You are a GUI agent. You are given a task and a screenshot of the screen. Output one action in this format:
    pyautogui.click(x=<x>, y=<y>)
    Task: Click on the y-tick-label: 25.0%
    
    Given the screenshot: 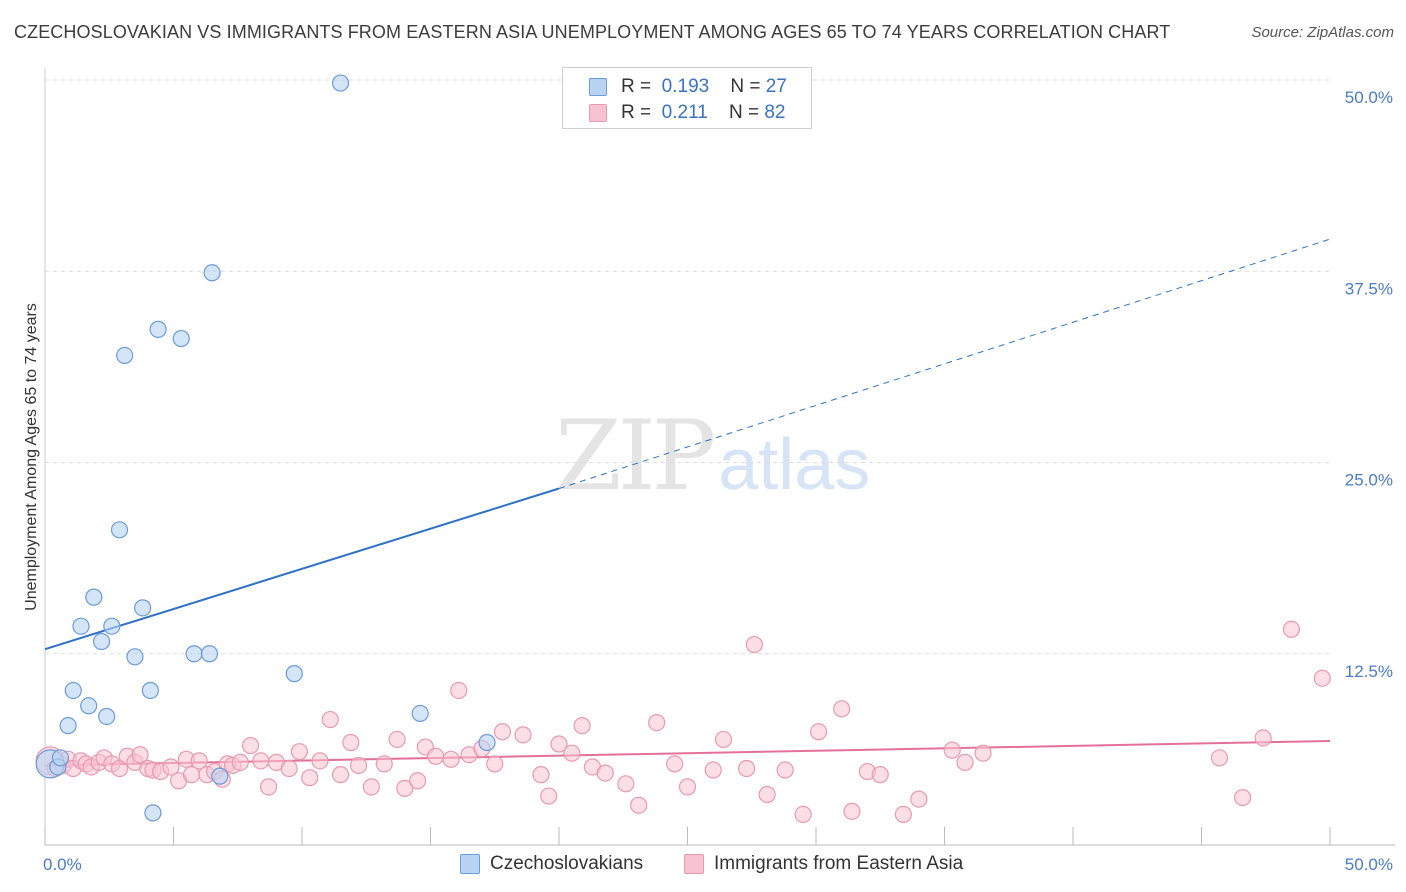 What is the action you would take?
    pyautogui.click(x=1369, y=480)
    